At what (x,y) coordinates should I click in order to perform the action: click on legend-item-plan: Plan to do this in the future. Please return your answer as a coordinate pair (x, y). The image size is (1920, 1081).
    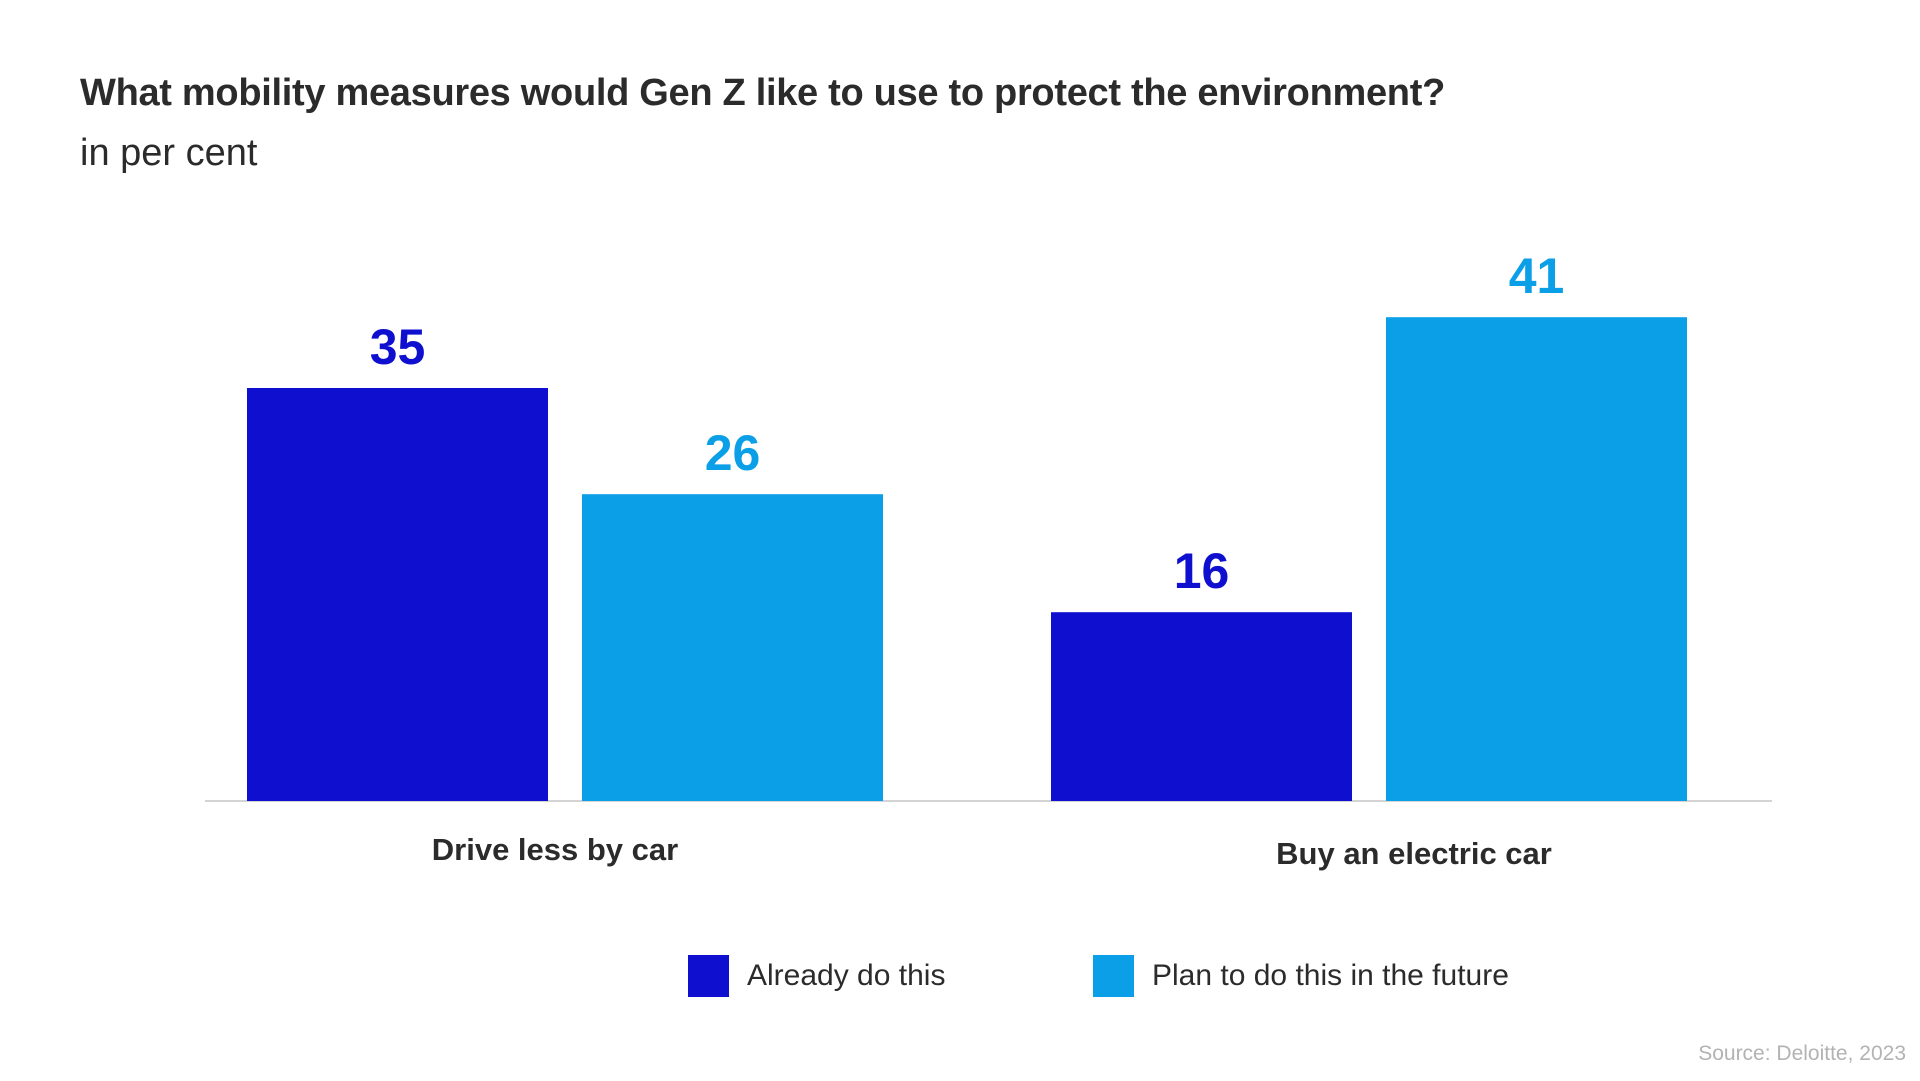
    Looking at the image, I should click on (1301, 976).